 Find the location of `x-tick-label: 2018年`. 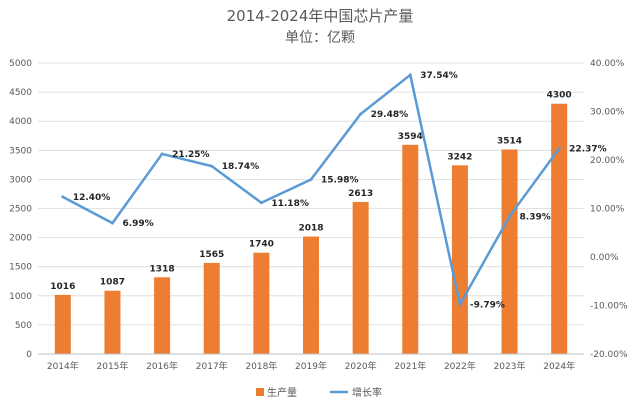

x-tick-label: 2018年 is located at coordinates (261, 366).